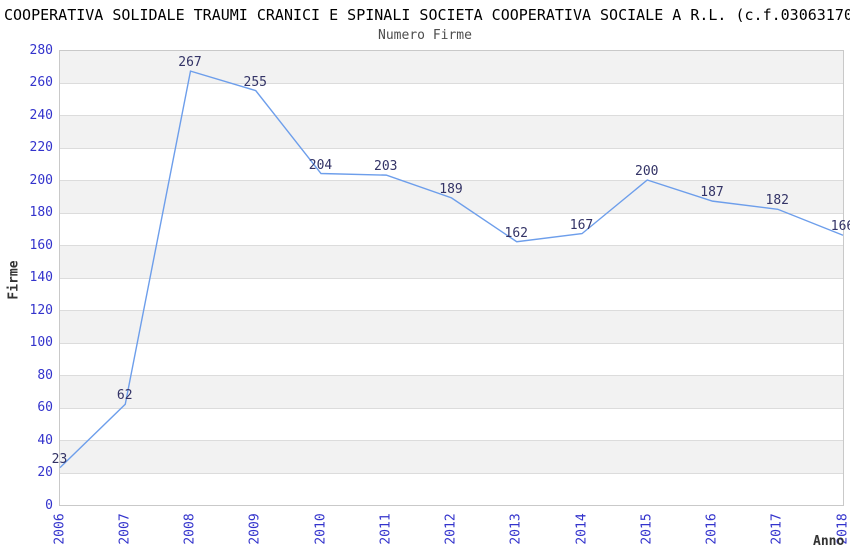 Image resolution: width=850 pixels, height=550 pixels. I want to click on data-point-label: 162, so click(516, 233).